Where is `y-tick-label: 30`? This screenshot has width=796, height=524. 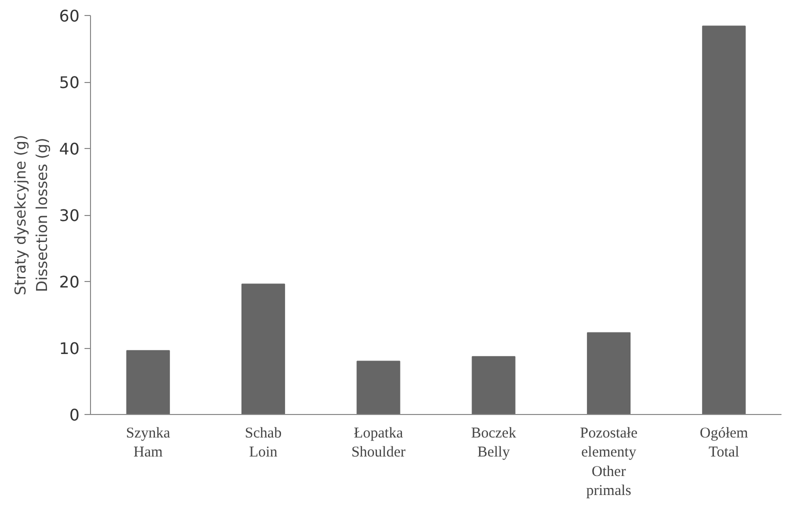
y-tick-label: 30 is located at coordinates (69, 215).